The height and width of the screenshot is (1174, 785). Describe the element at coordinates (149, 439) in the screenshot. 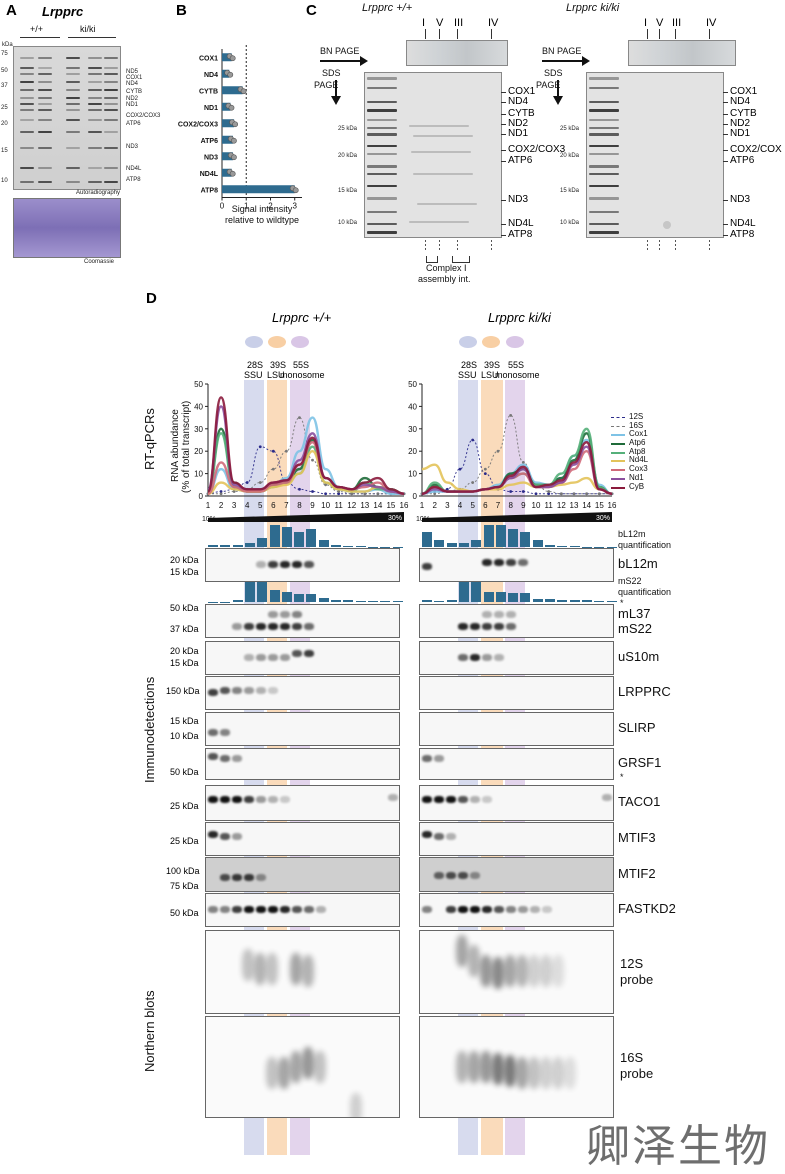

I see `side-label-rtqpcr: RT-qPCRs` at that location.